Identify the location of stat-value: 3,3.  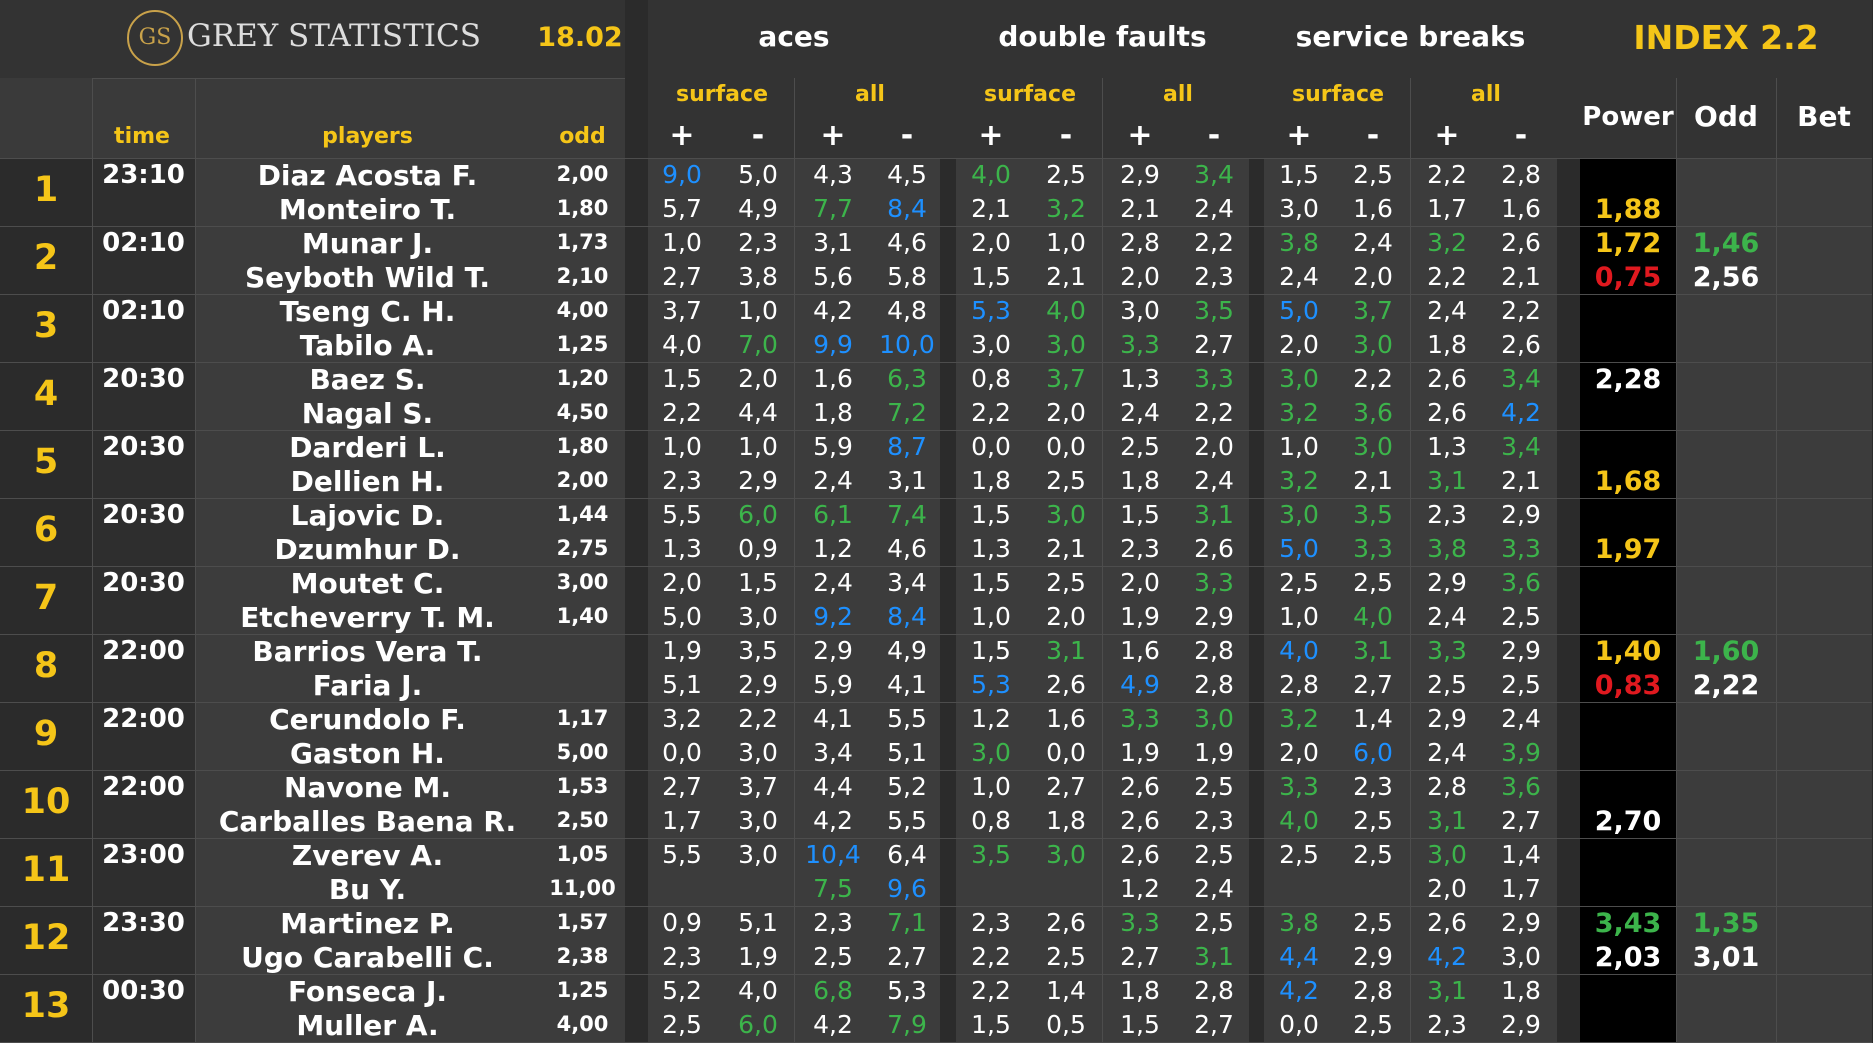
(1521, 548).